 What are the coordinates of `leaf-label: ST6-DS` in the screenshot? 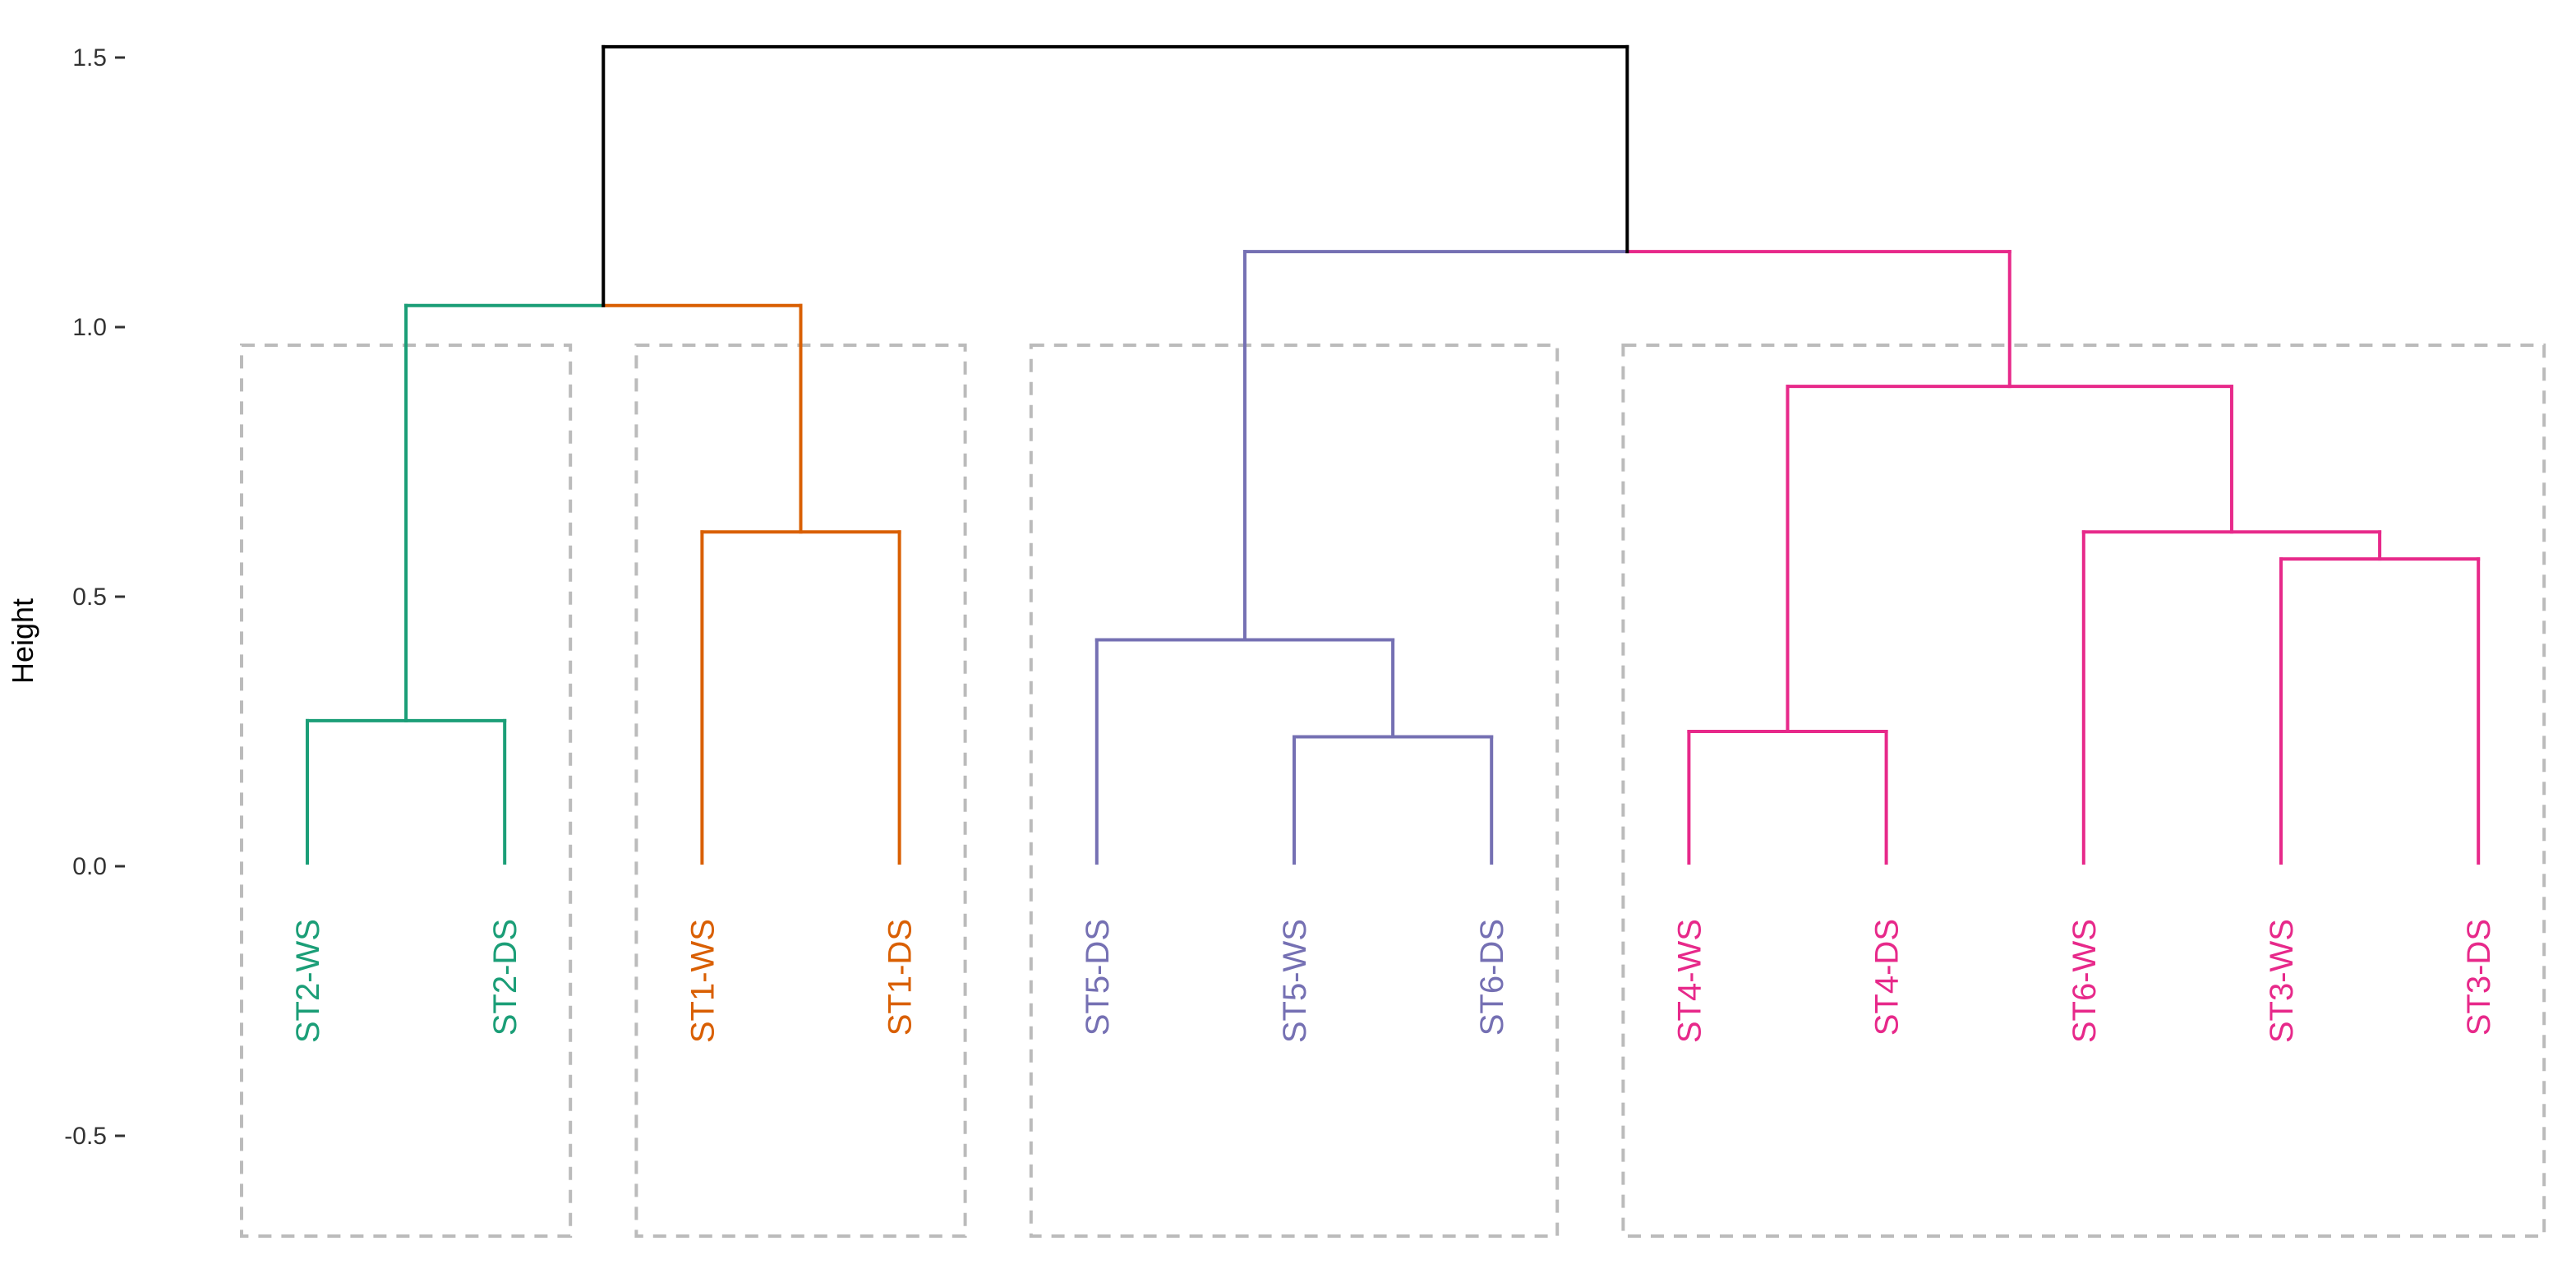 It's located at (1492, 977).